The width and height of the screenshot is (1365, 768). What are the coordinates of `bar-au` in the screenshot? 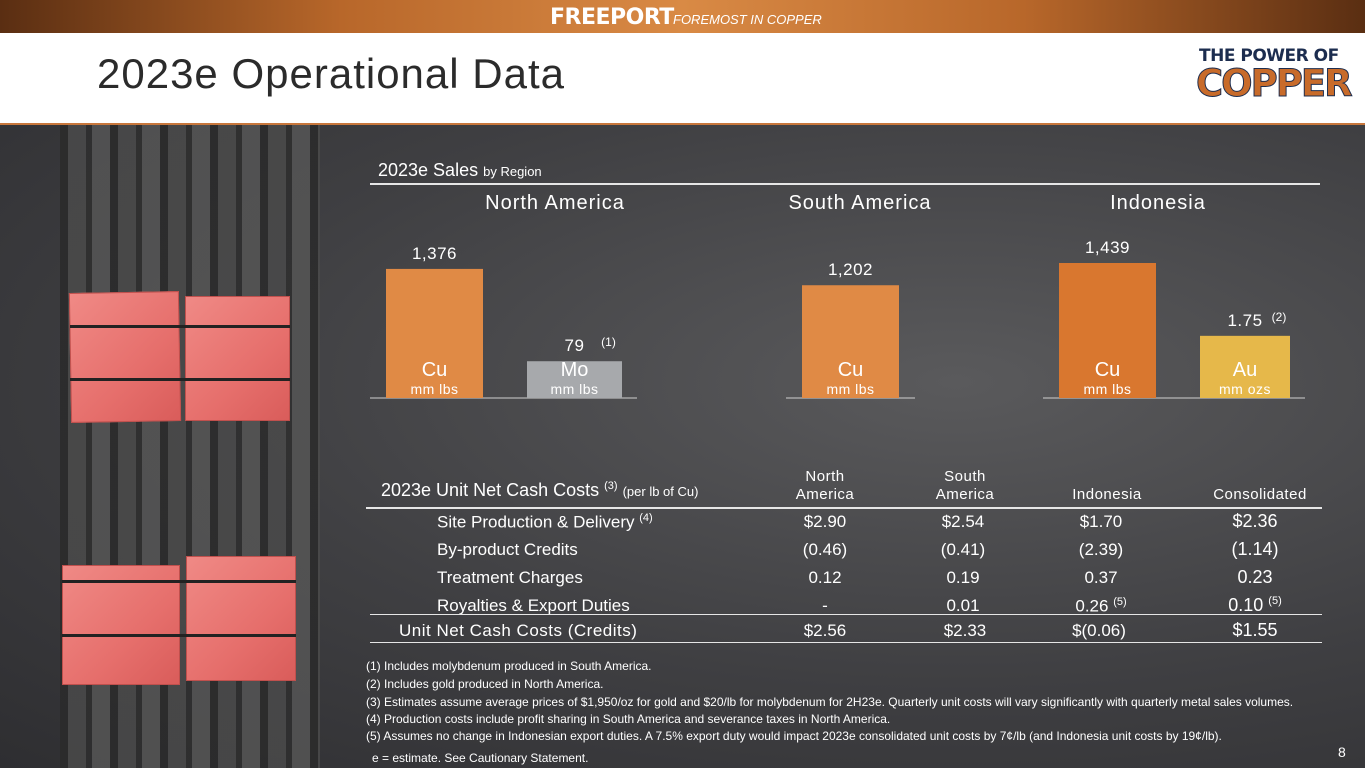 It's located at (1245, 366).